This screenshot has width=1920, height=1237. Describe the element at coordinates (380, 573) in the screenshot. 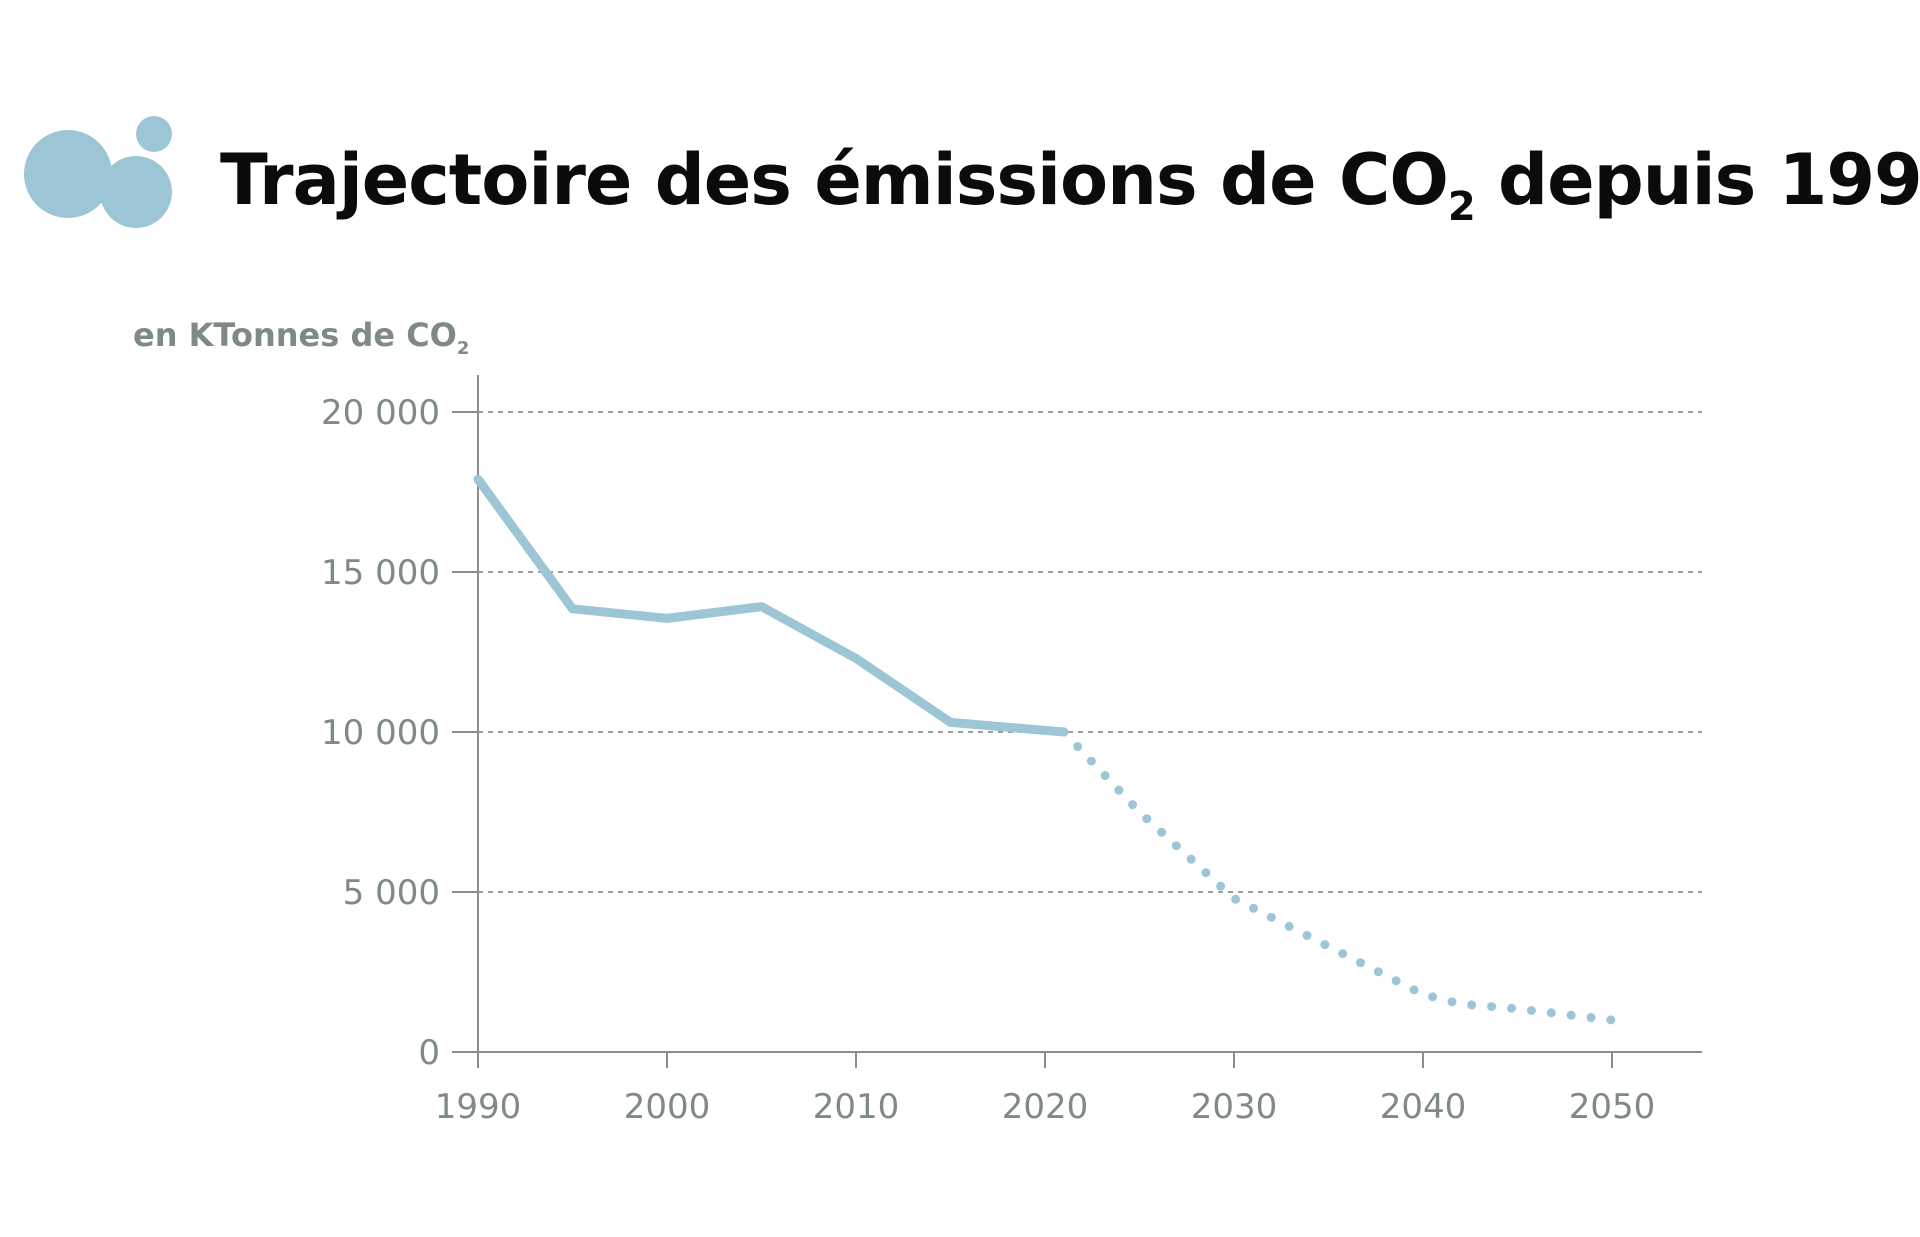

I see `y-tick-label-15000: 15 000` at that location.